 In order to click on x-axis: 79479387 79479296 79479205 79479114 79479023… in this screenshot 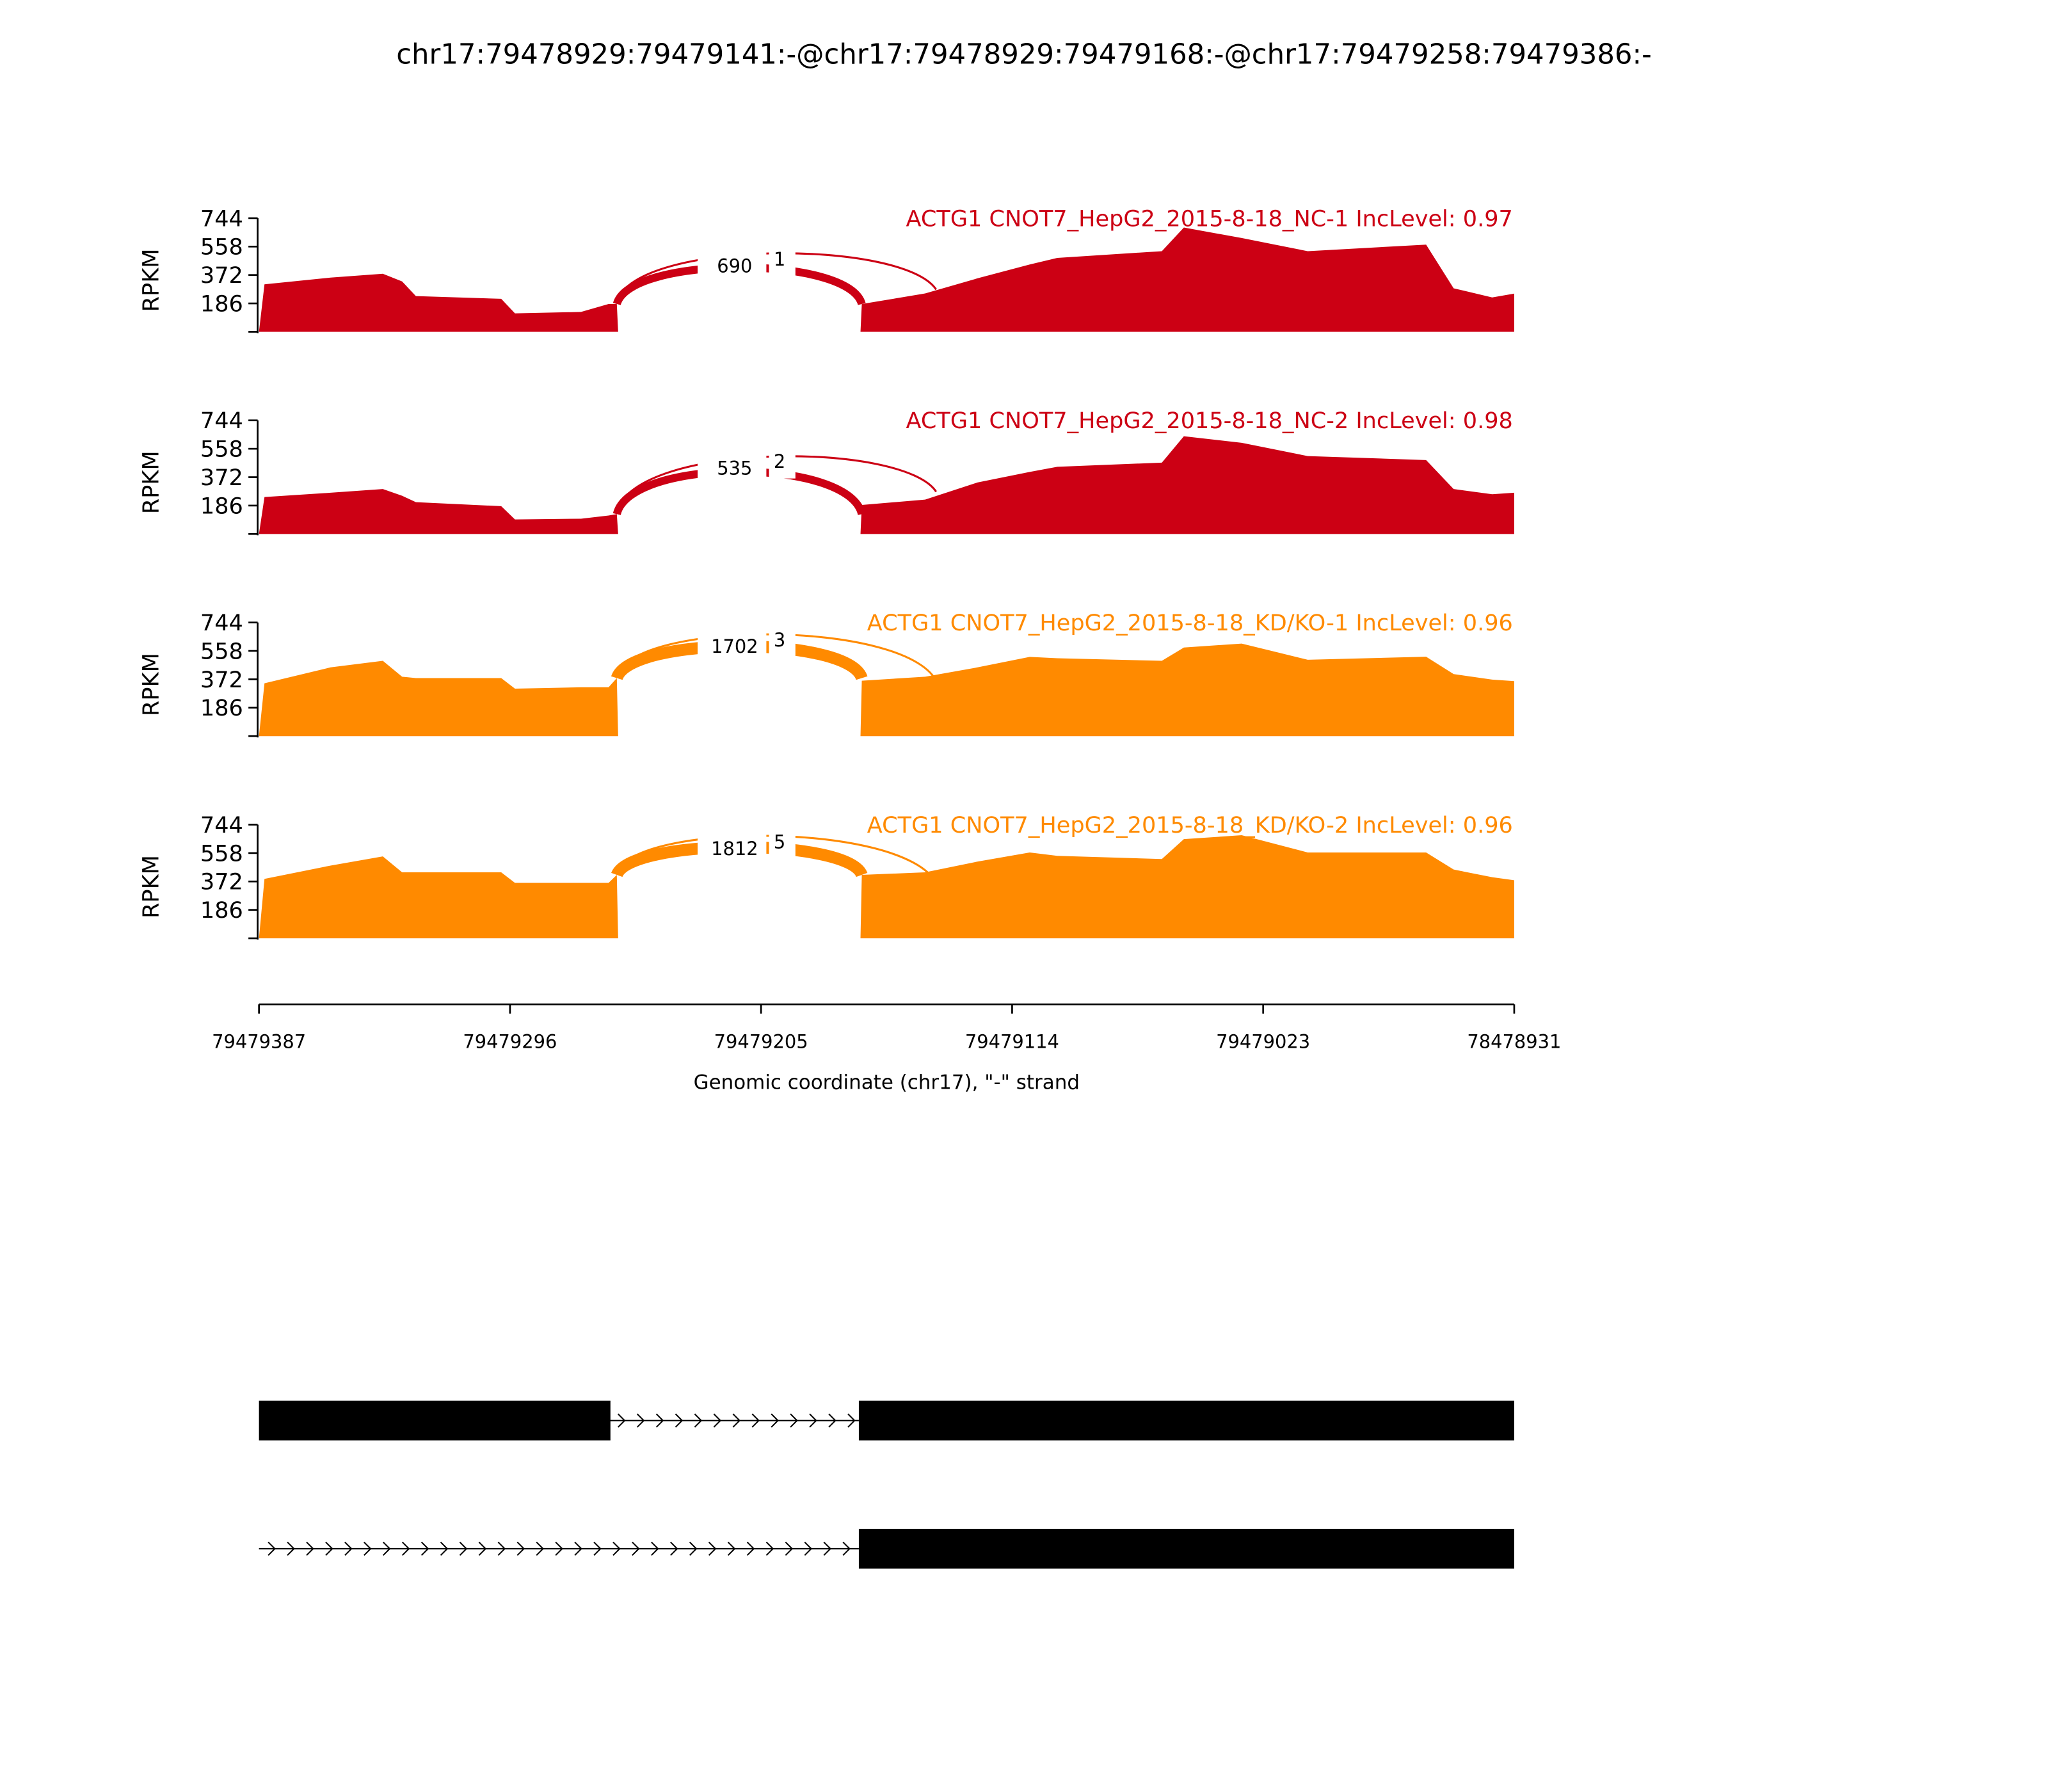, I will do `click(886, 1027)`.